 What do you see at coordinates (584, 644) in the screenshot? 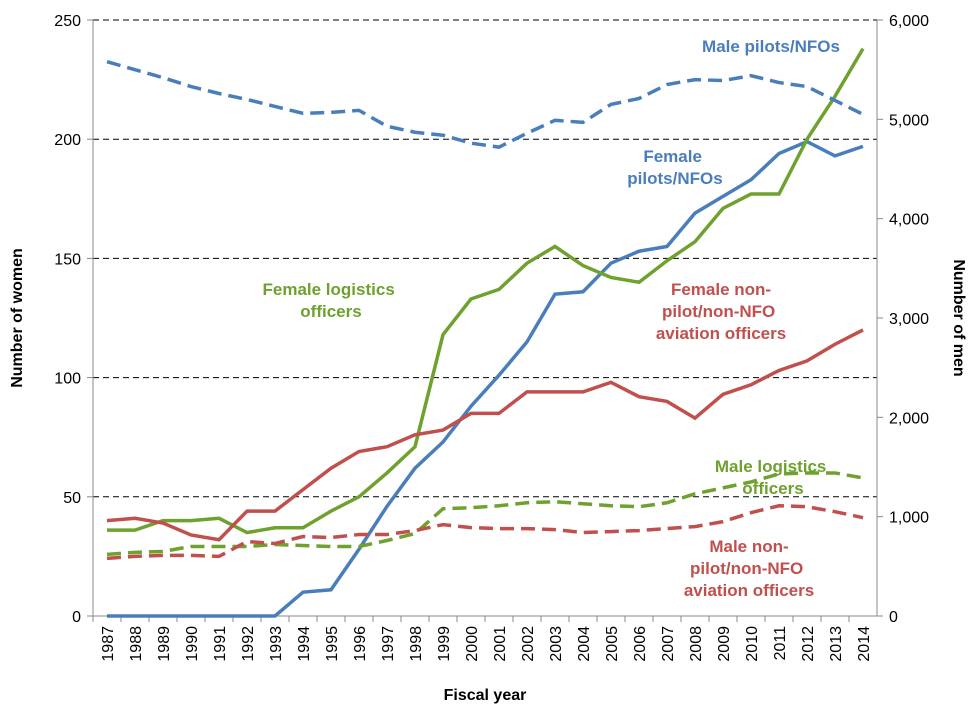
I see `x-tick-label: 2004` at bounding box center [584, 644].